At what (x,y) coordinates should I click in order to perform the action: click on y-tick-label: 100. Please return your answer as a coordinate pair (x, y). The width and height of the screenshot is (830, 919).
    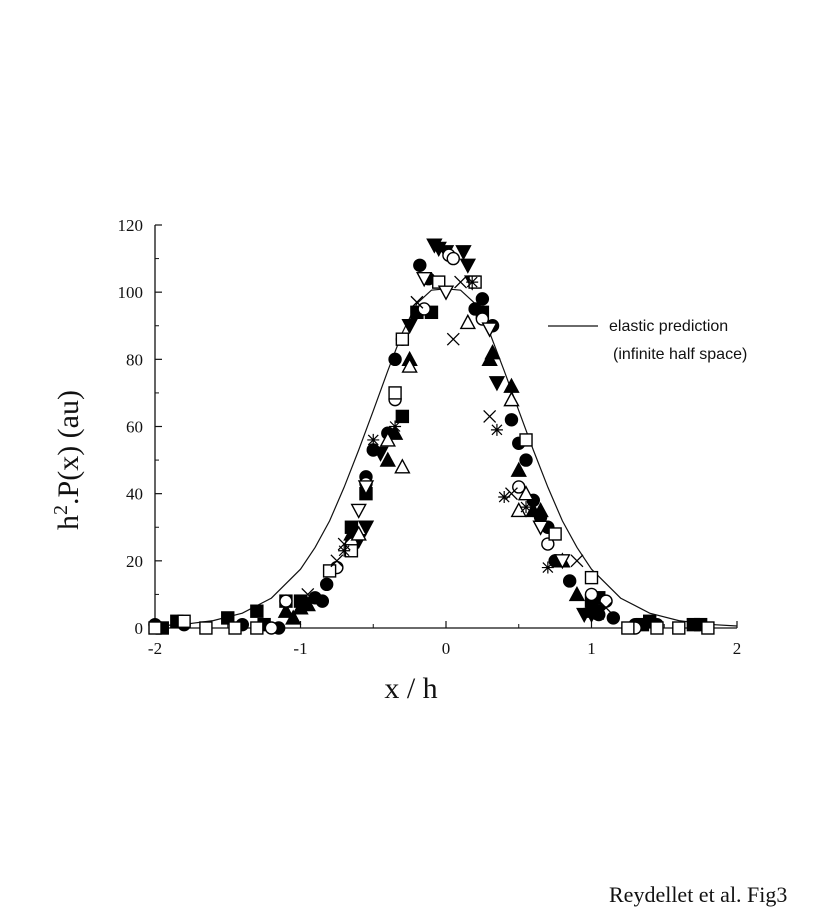
    Looking at the image, I should click on (131, 292).